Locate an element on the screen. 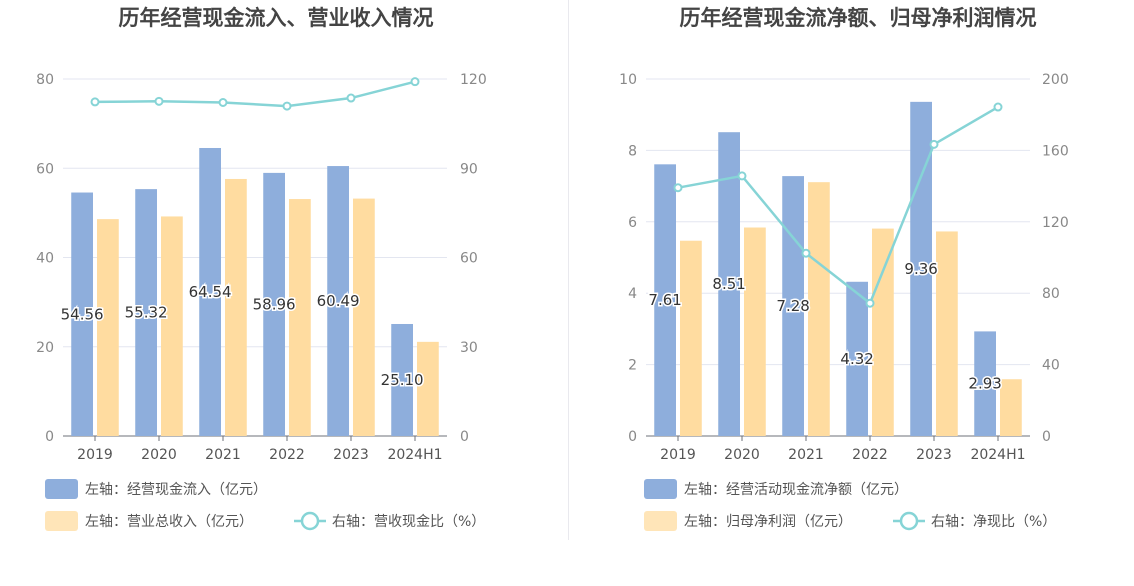  y-right-tick-label: 160 is located at coordinates (1055, 151).